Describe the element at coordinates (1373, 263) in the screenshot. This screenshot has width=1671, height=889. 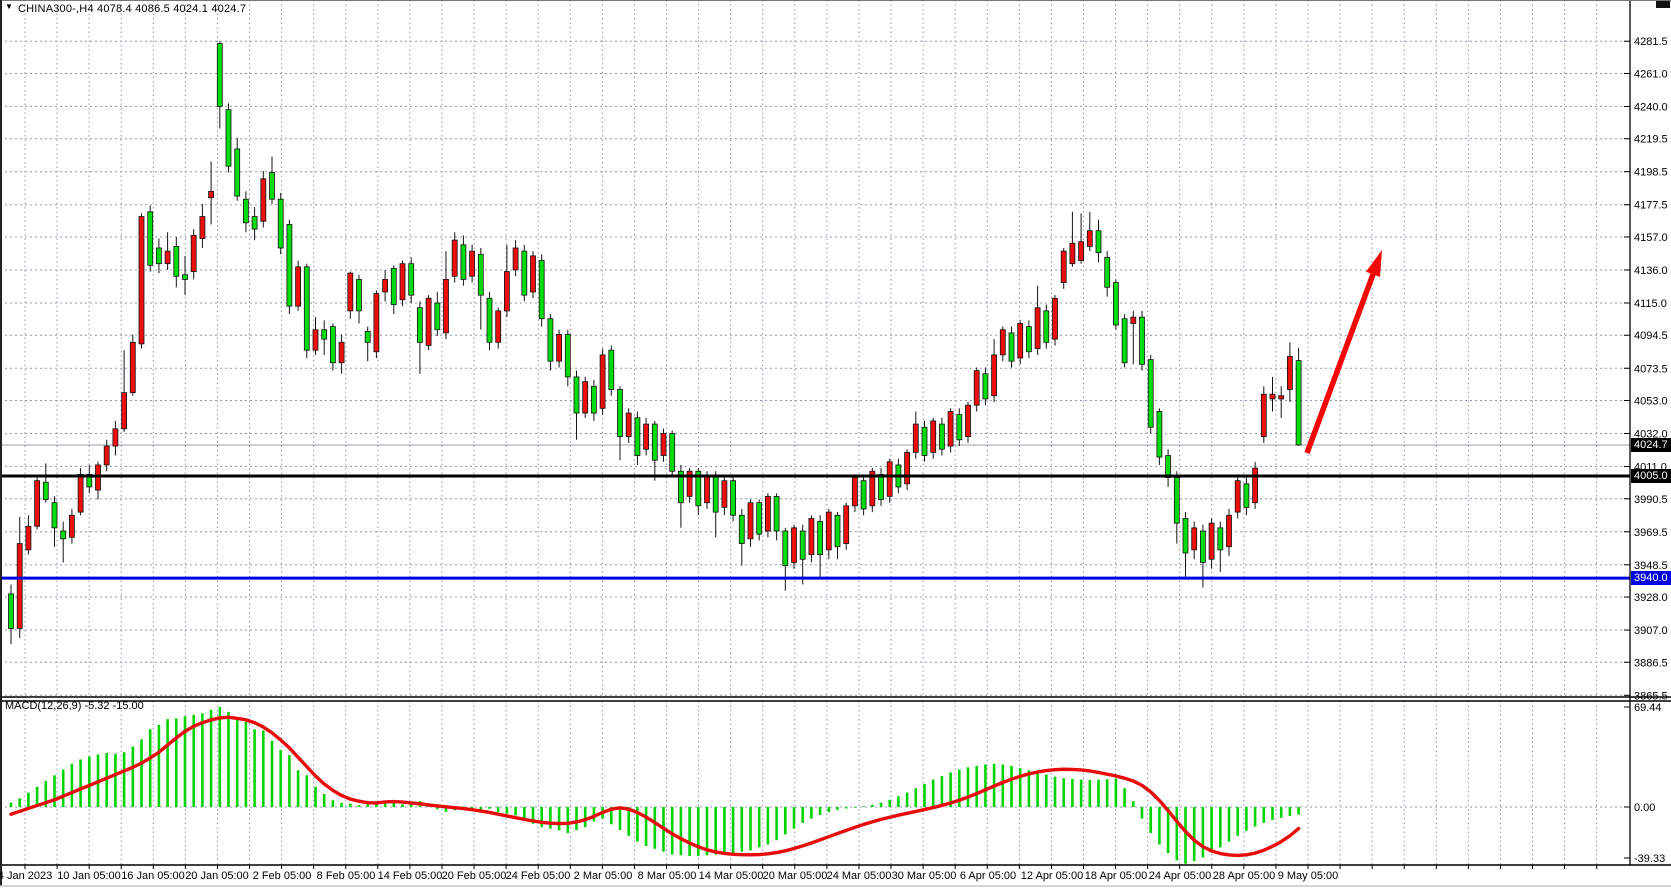
I see `trend-arrow-head` at that location.